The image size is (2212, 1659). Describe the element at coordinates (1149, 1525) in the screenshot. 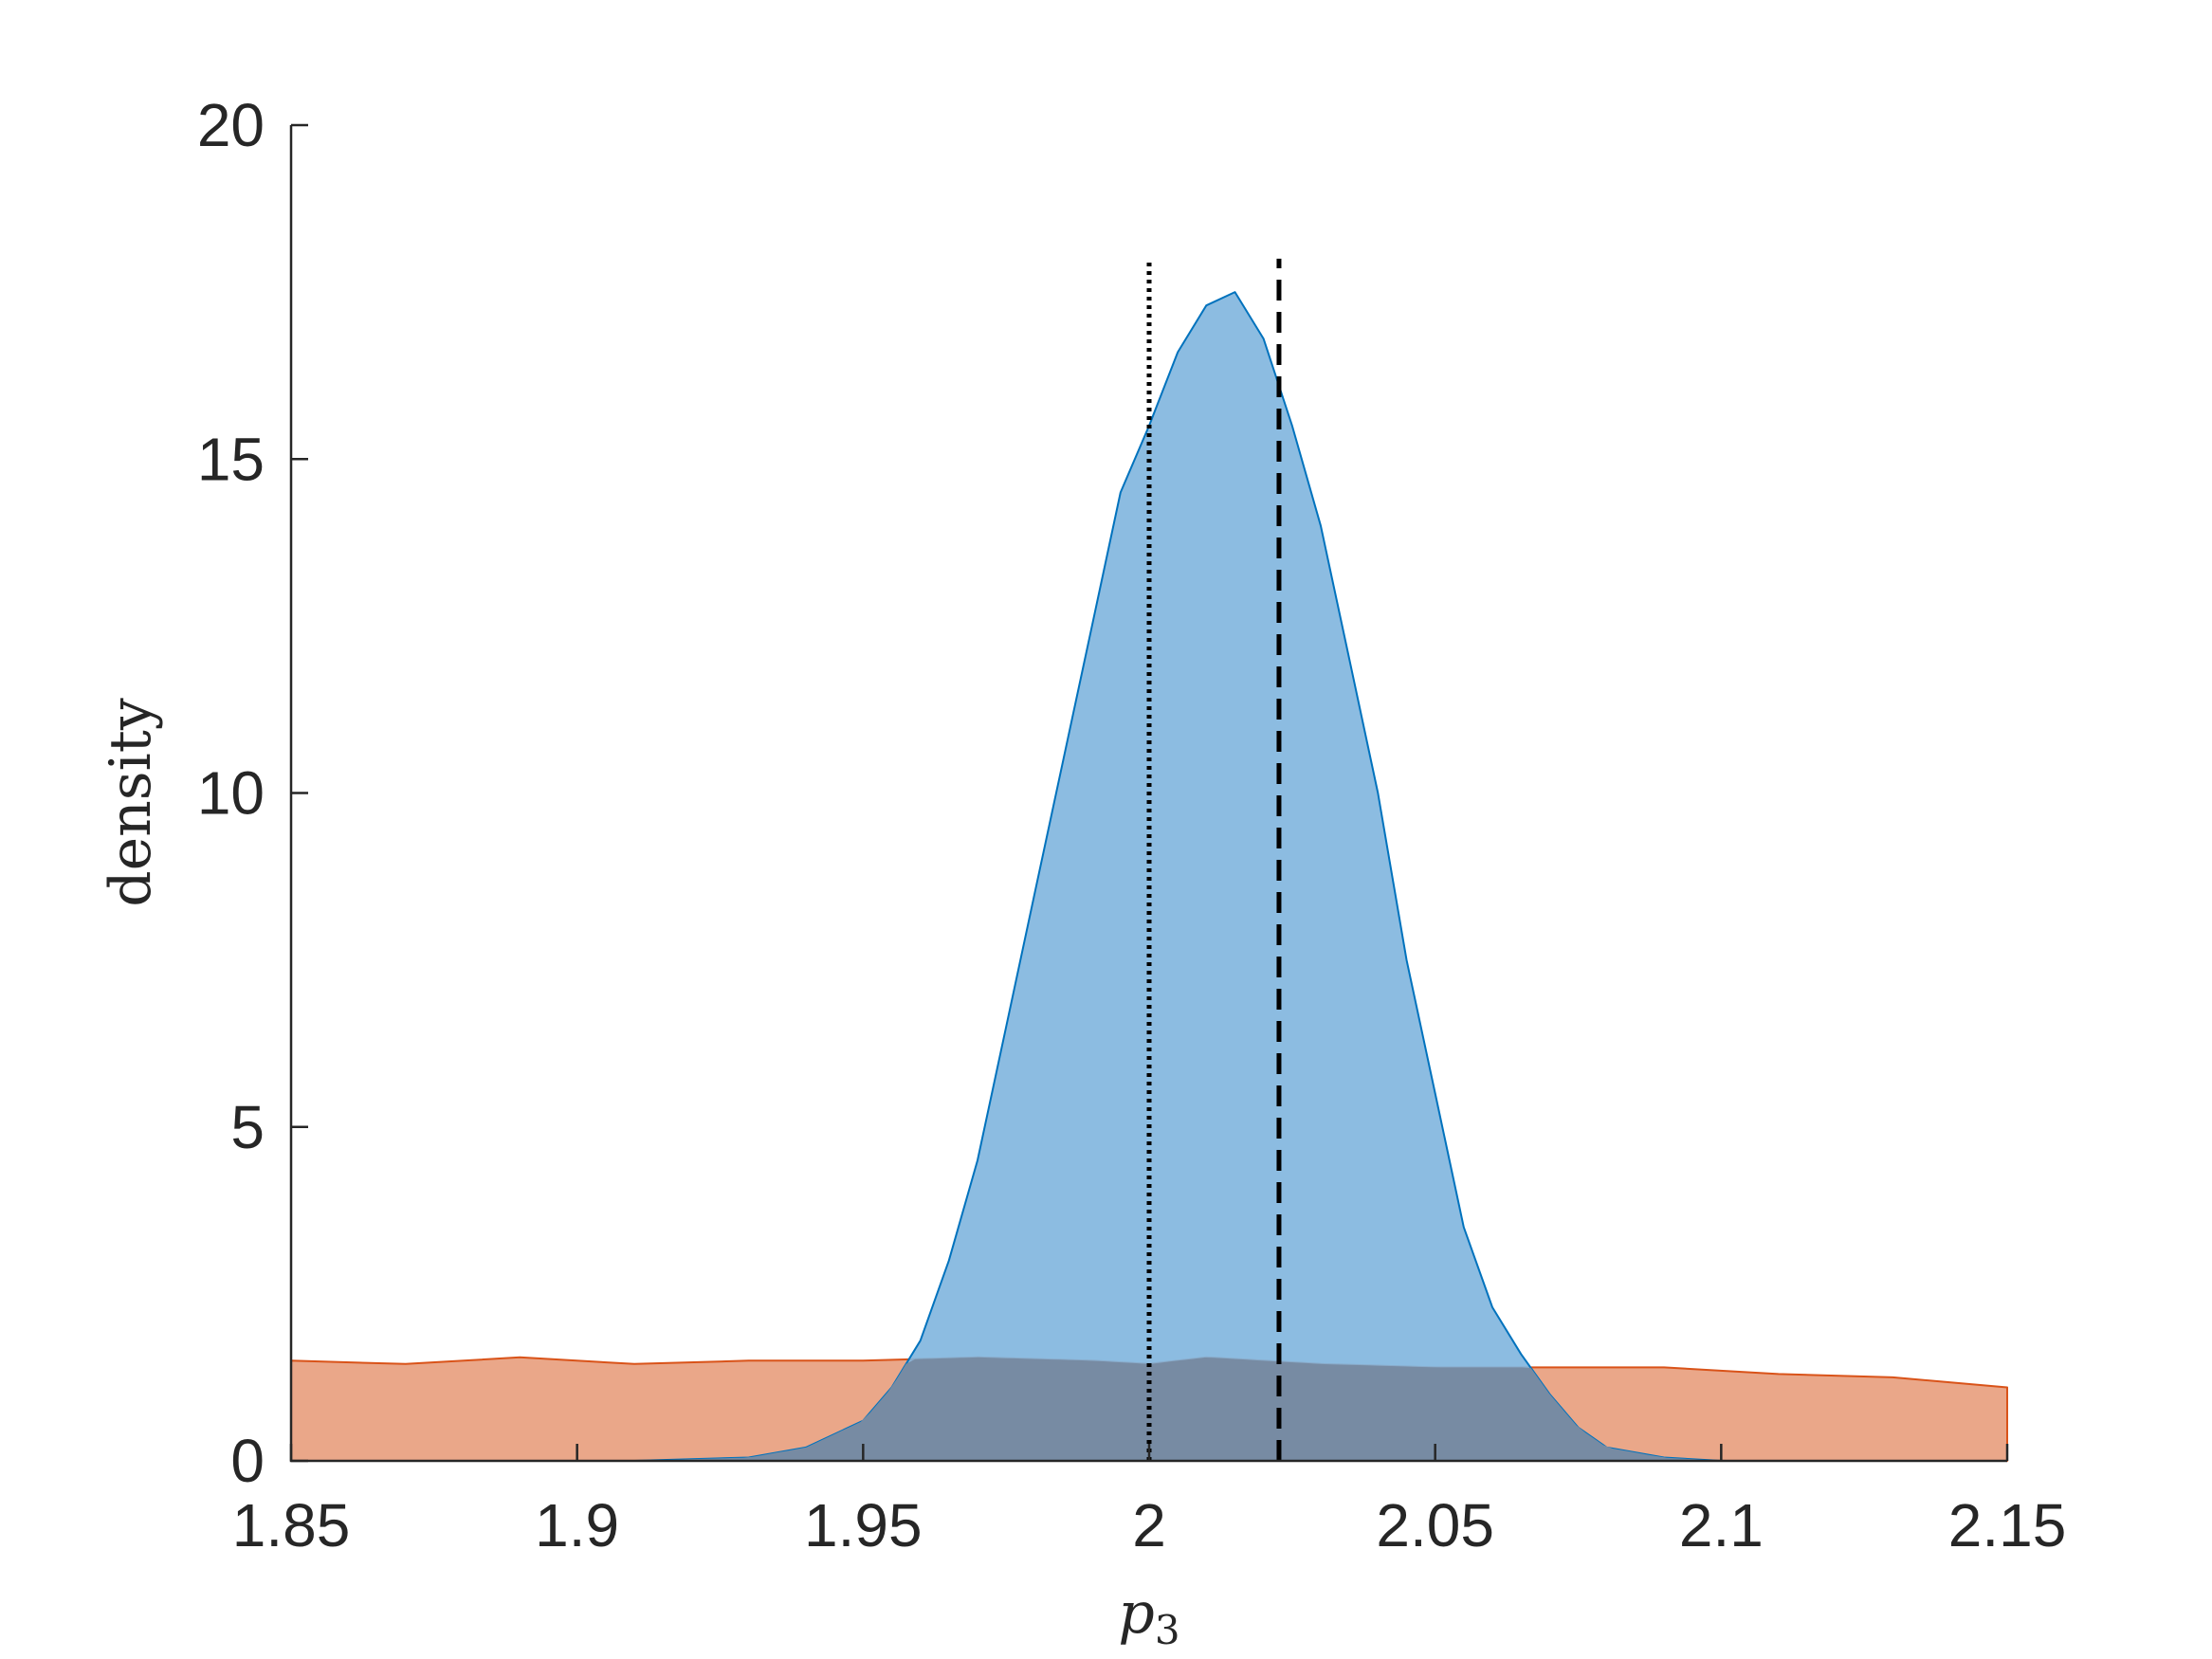

I see `x-tick-label: 2` at that location.